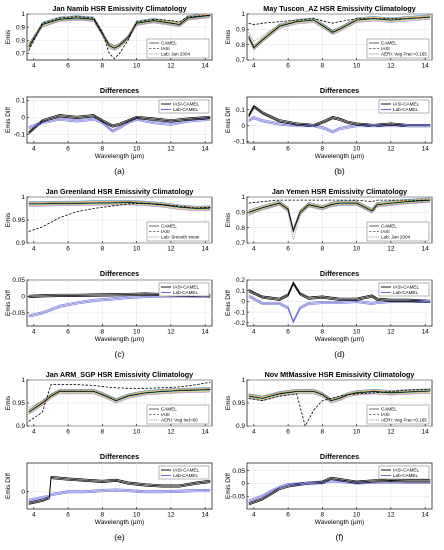  What do you see at coordinates (243, 14) in the screenshot?
I see `panel-b-emis-ytick-label: 1` at bounding box center [243, 14].